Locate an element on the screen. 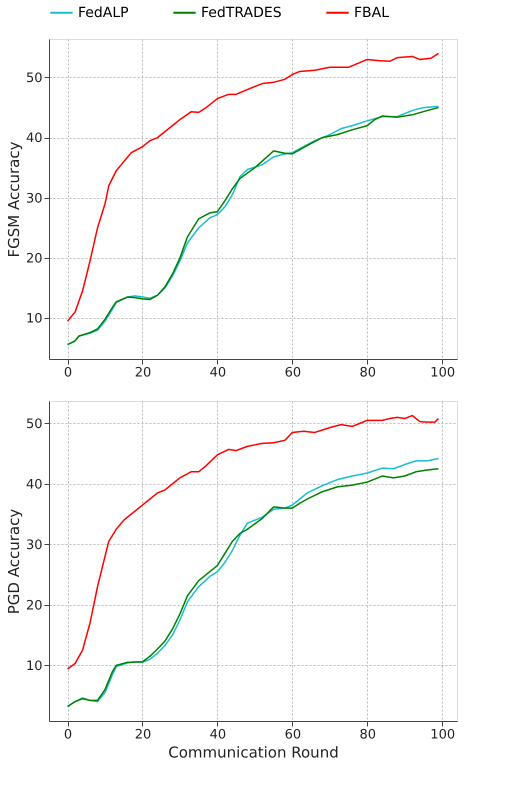 Image resolution: width=508 pixels, height=804 pixels. y-axis-title: FGSM Accuracy is located at coordinates (13, 199).